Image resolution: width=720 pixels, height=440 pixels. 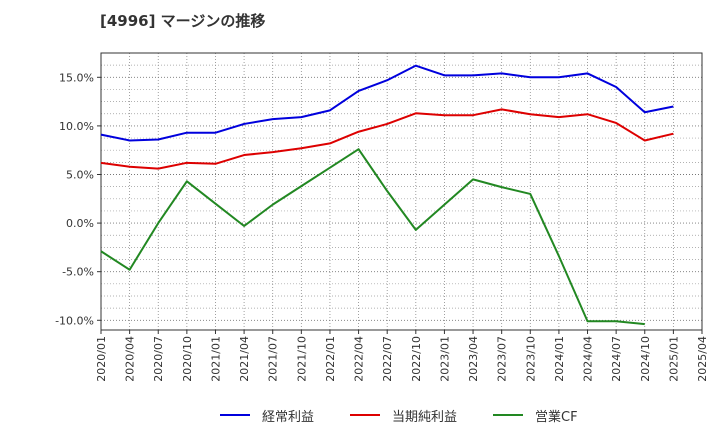 I want to click on x-tick-label: 2020/10, so click(x=187, y=359).